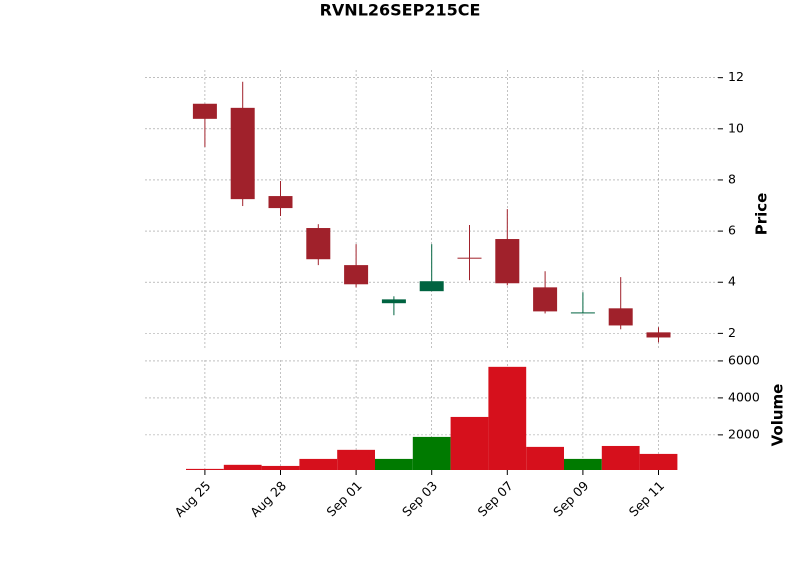 The image size is (800, 579). What do you see at coordinates (343, 498) in the screenshot?
I see `x-tick-label: Sep 01` at bounding box center [343, 498].